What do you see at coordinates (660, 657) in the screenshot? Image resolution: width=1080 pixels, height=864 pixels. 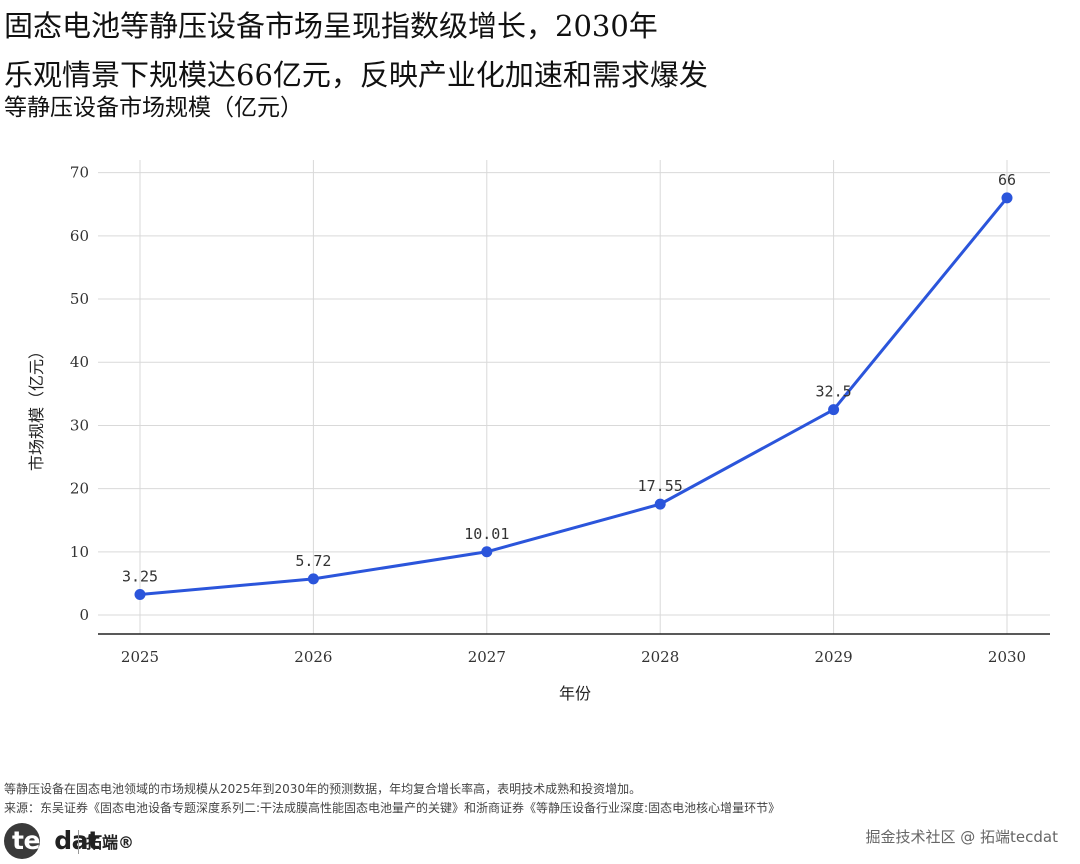 I see `x-tick-label: 2028` at bounding box center [660, 657].